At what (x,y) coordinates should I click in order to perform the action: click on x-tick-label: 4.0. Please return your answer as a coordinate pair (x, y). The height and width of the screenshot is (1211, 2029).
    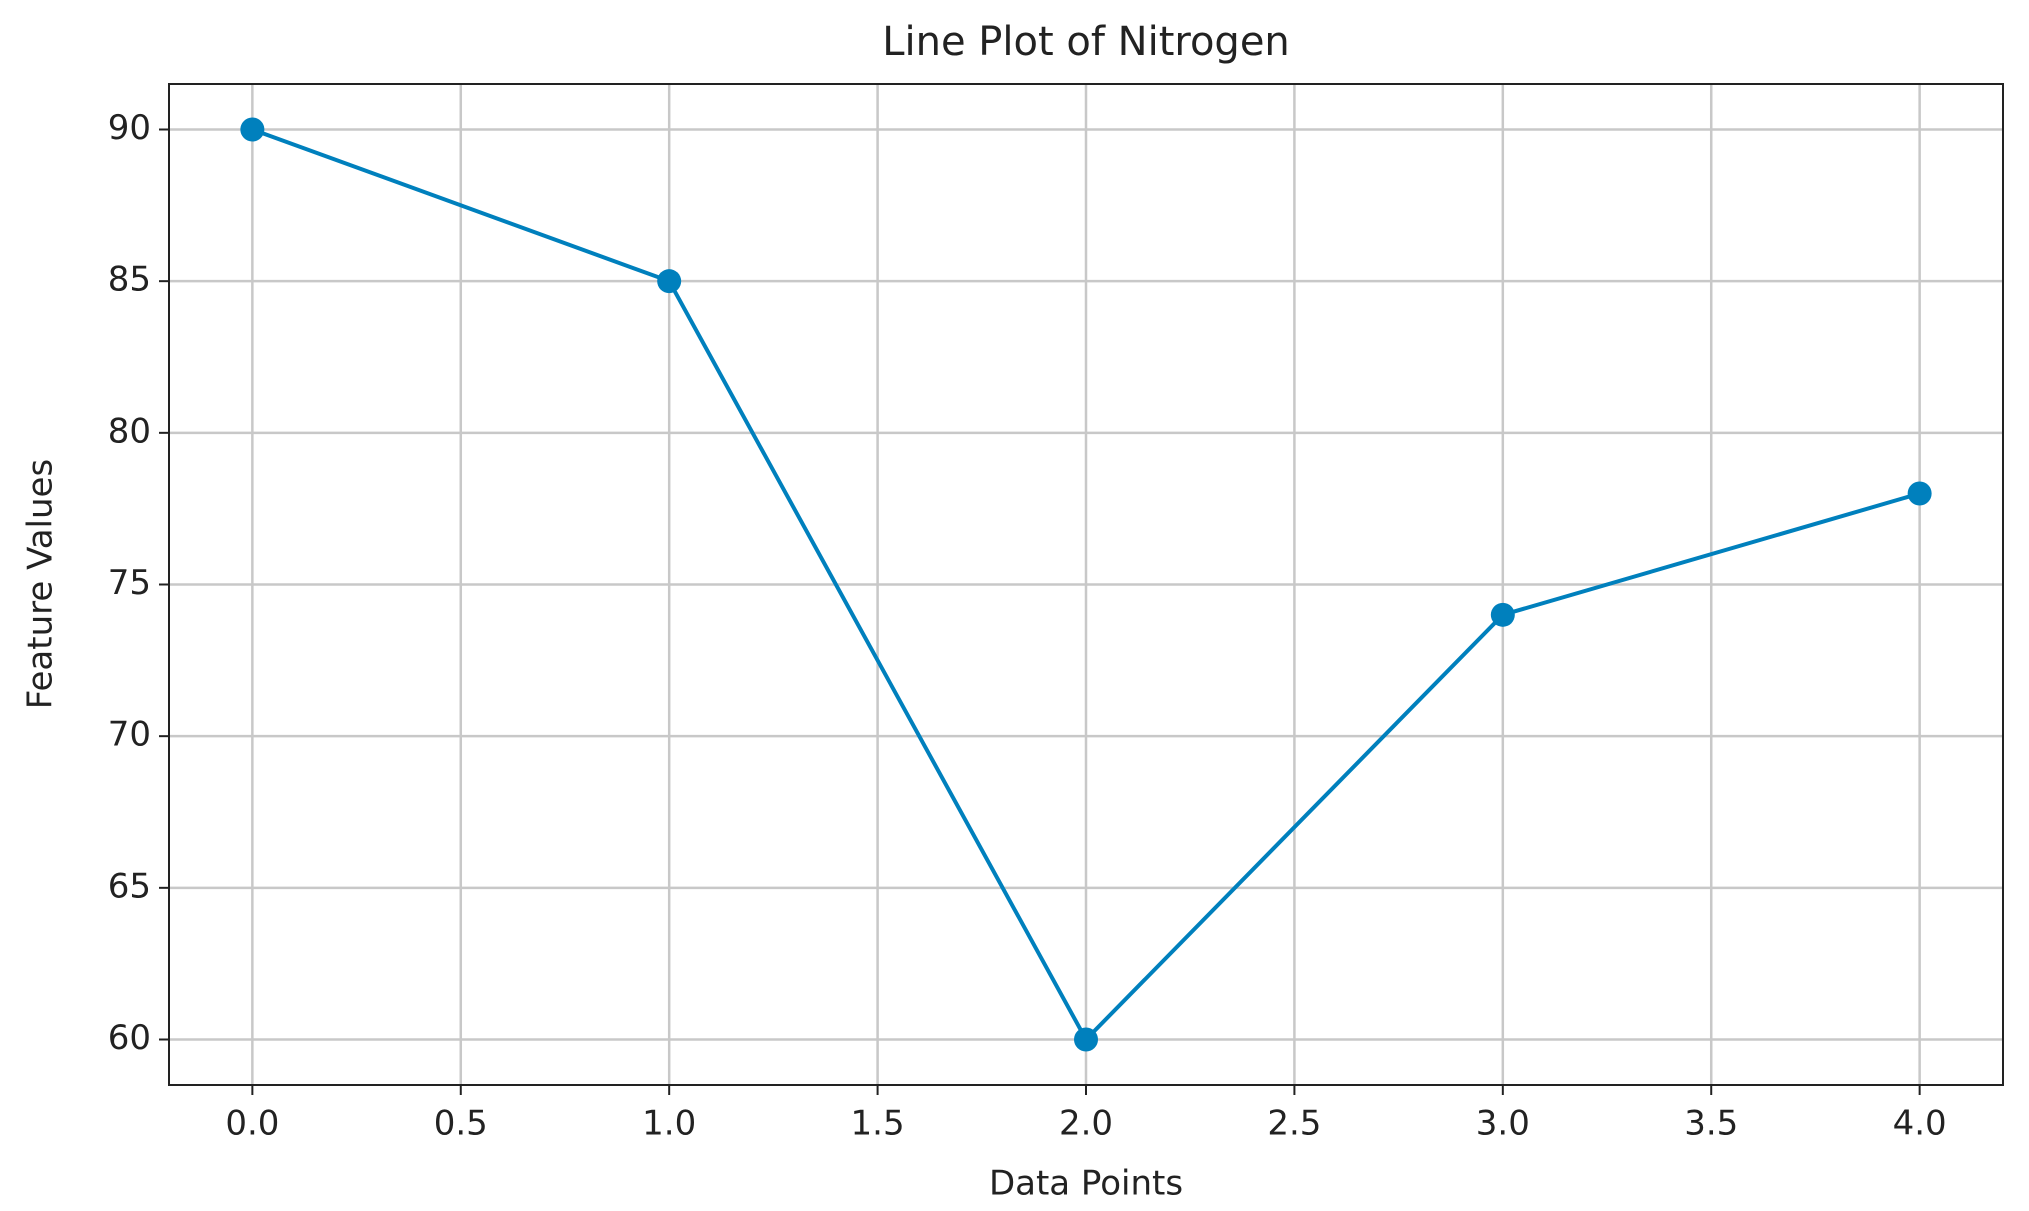
    Looking at the image, I should click on (1920, 1124).